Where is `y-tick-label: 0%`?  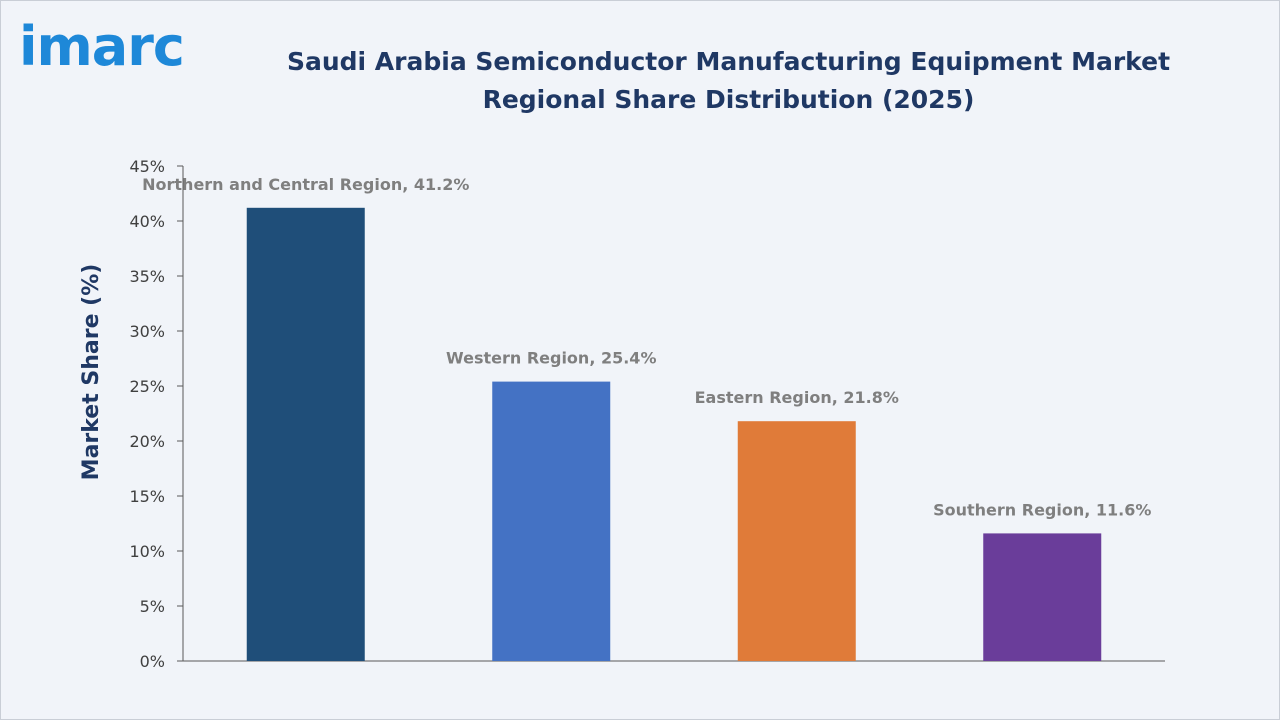 y-tick-label: 0% is located at coordinates (152, 661).